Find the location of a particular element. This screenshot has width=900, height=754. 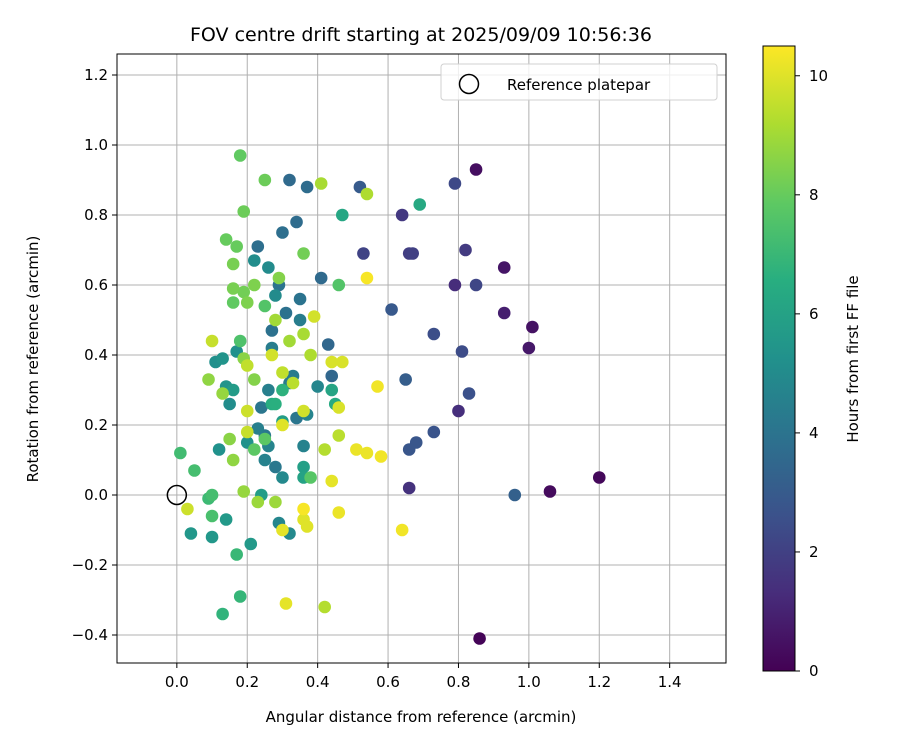

legend-label-reference: Reference platepar is located at coordinates (579, 85).